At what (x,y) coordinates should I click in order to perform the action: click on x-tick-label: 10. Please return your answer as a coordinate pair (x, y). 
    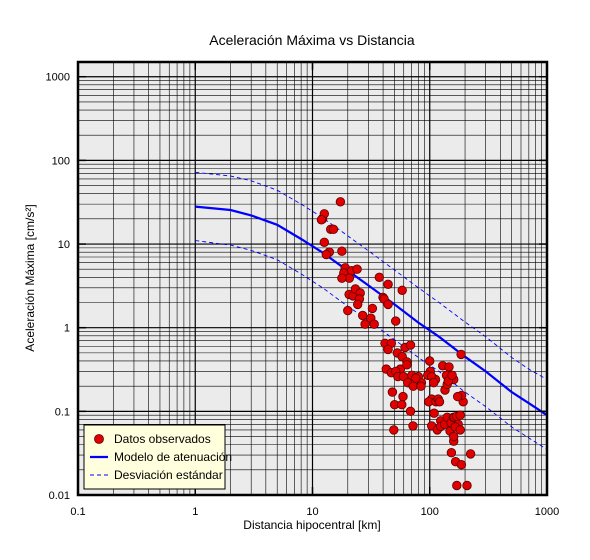
    Looking at the image, I should click on (312, 512).